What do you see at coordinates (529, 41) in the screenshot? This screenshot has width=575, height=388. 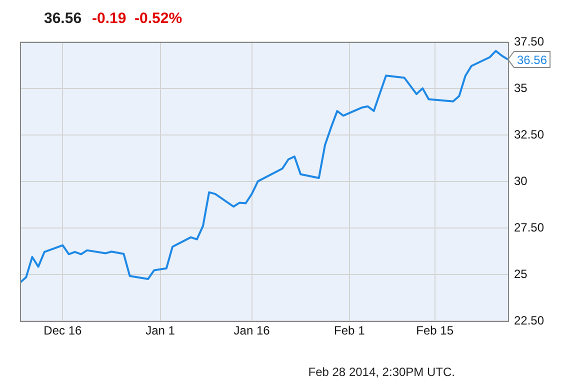 I see `y-tick-label: 37.50` at bounding box center [529, 41].